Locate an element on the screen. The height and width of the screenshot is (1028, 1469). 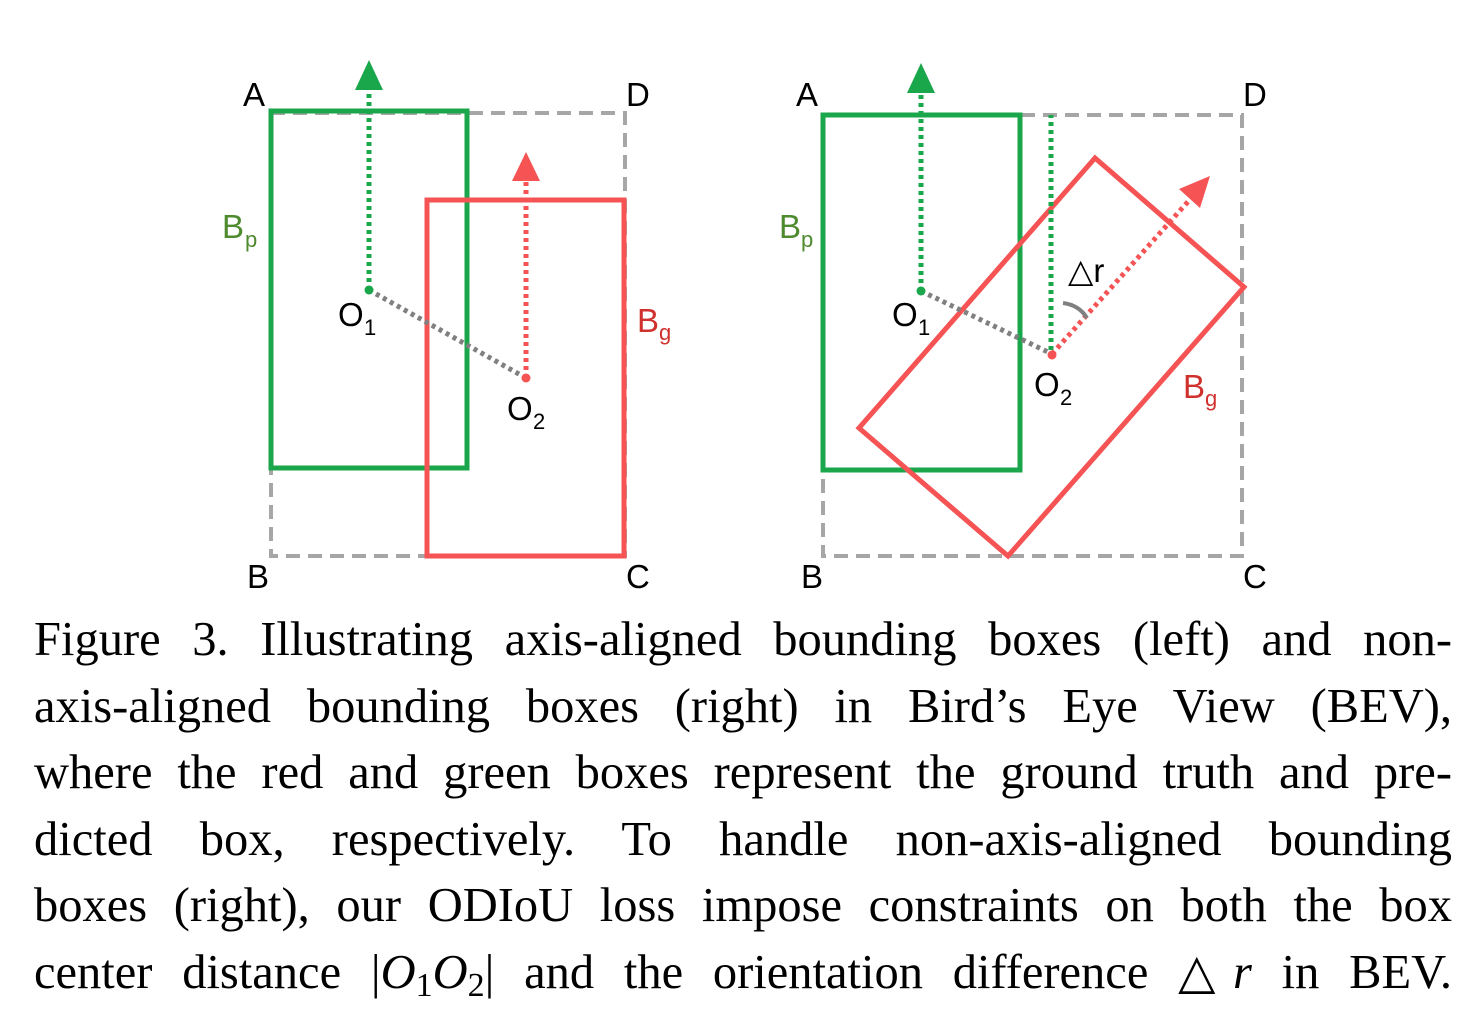
math-orientation-difference: △r is located at coordinates (1215, 972).